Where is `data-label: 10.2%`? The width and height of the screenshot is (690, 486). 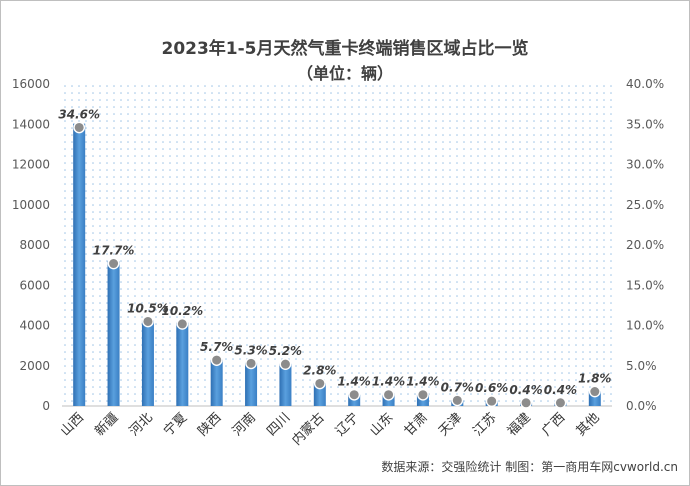 data-label: 10.2% is located at coordinates (182, 311).